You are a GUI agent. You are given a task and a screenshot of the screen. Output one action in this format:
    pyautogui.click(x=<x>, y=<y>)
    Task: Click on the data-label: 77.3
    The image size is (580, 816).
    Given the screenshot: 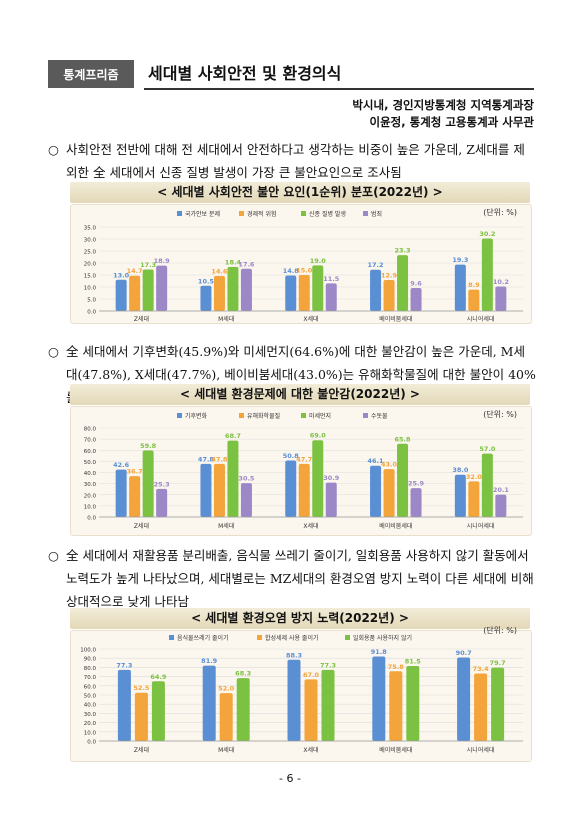 What is the action you would take?
    pyautogui.click(x=124, y=665)
    